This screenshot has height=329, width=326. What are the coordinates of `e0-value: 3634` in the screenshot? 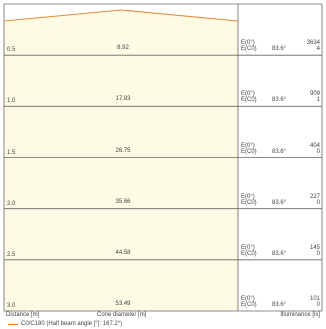 It's located at (313, 43).